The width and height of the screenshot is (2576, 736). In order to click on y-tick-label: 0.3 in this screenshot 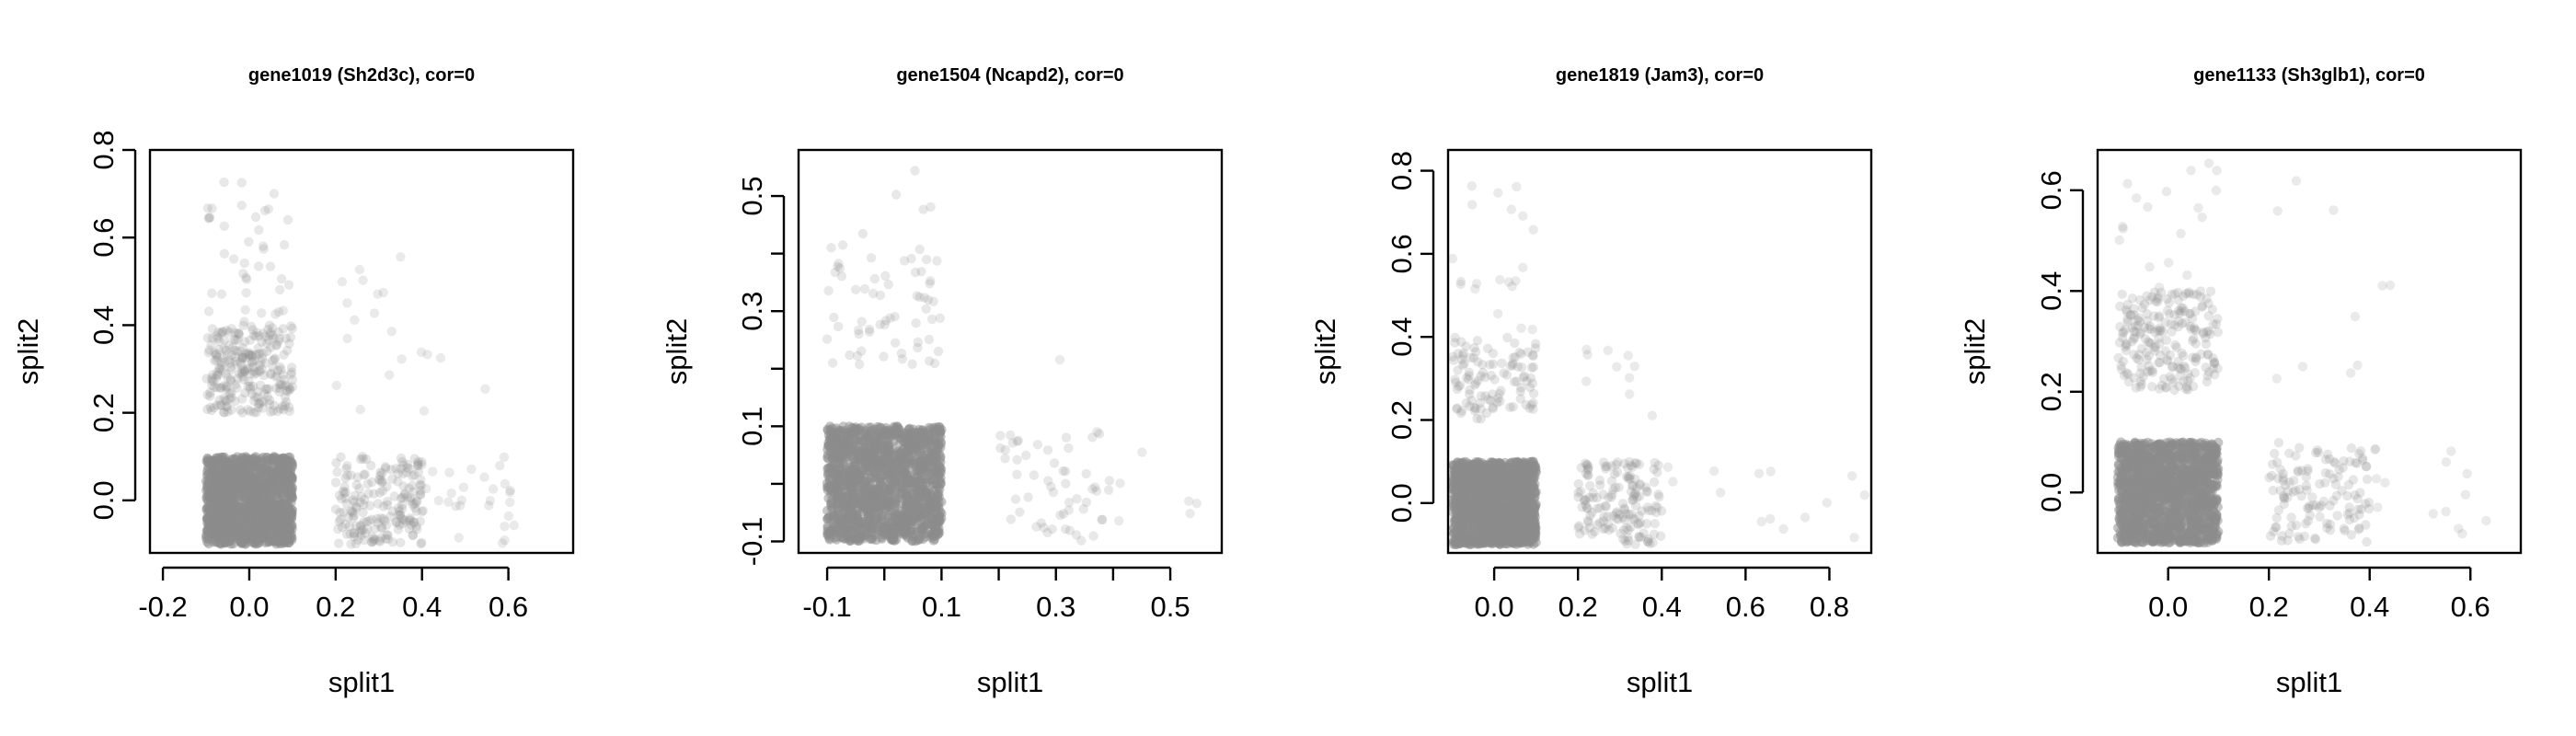, I will do `click(752, 311)`.